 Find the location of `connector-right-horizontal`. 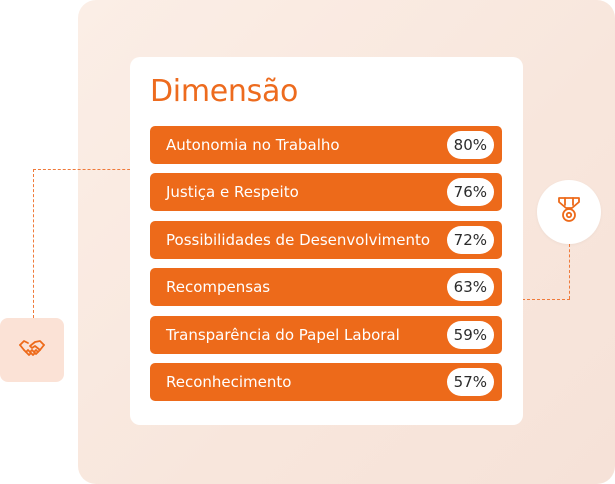

connector-right-horizontal is located at coordinates (536, 299).